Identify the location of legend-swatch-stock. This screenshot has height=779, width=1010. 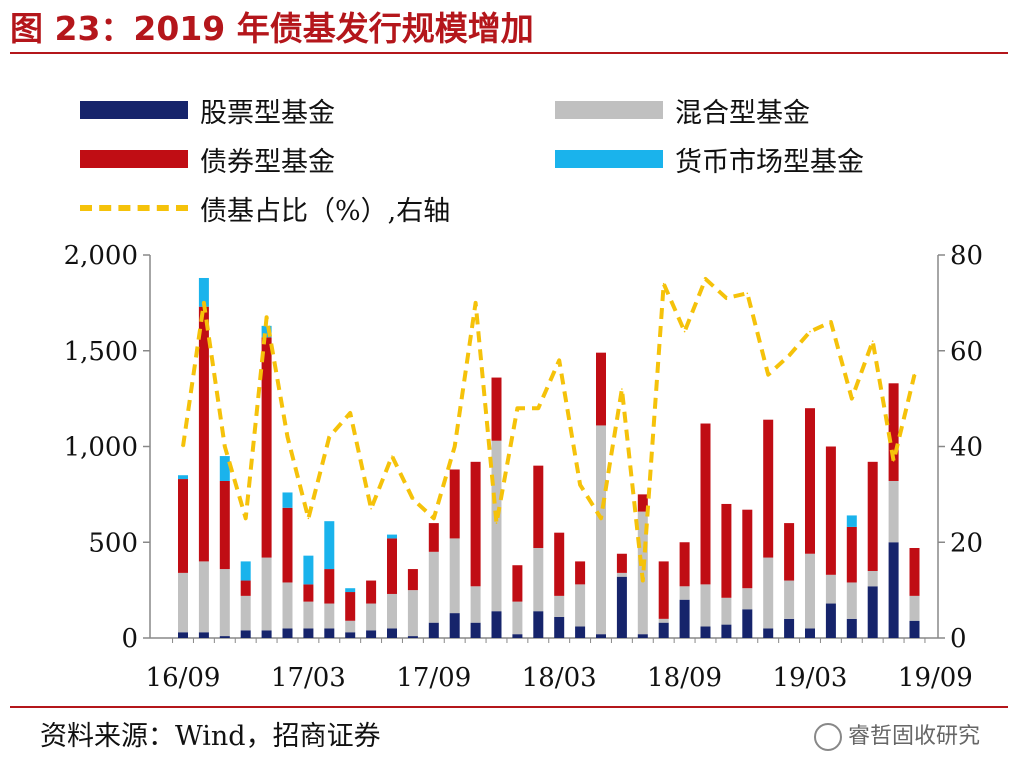
(134, 110).